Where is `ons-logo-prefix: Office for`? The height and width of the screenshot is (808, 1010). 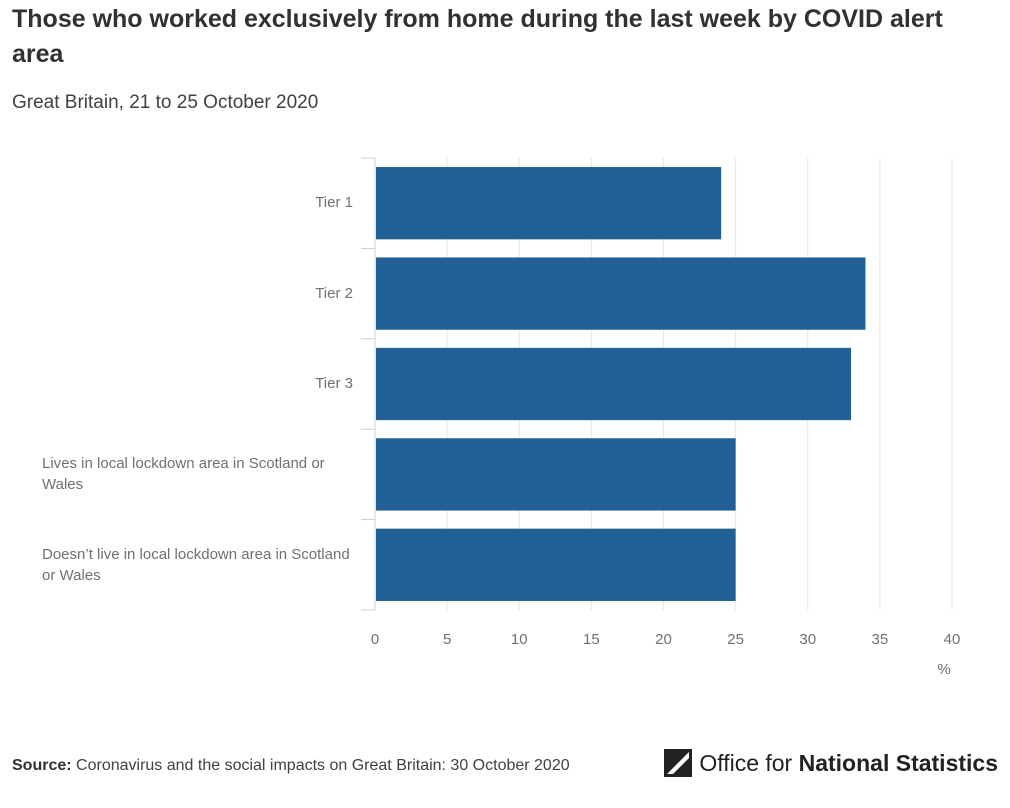
ons-logo-prefix: Office for is located at coordinates (749, 762).